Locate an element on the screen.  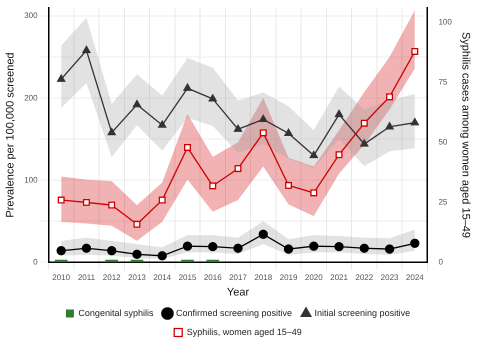
legend-label: Syphilis, women aged 15–49 is located at coordinates (244, 331).